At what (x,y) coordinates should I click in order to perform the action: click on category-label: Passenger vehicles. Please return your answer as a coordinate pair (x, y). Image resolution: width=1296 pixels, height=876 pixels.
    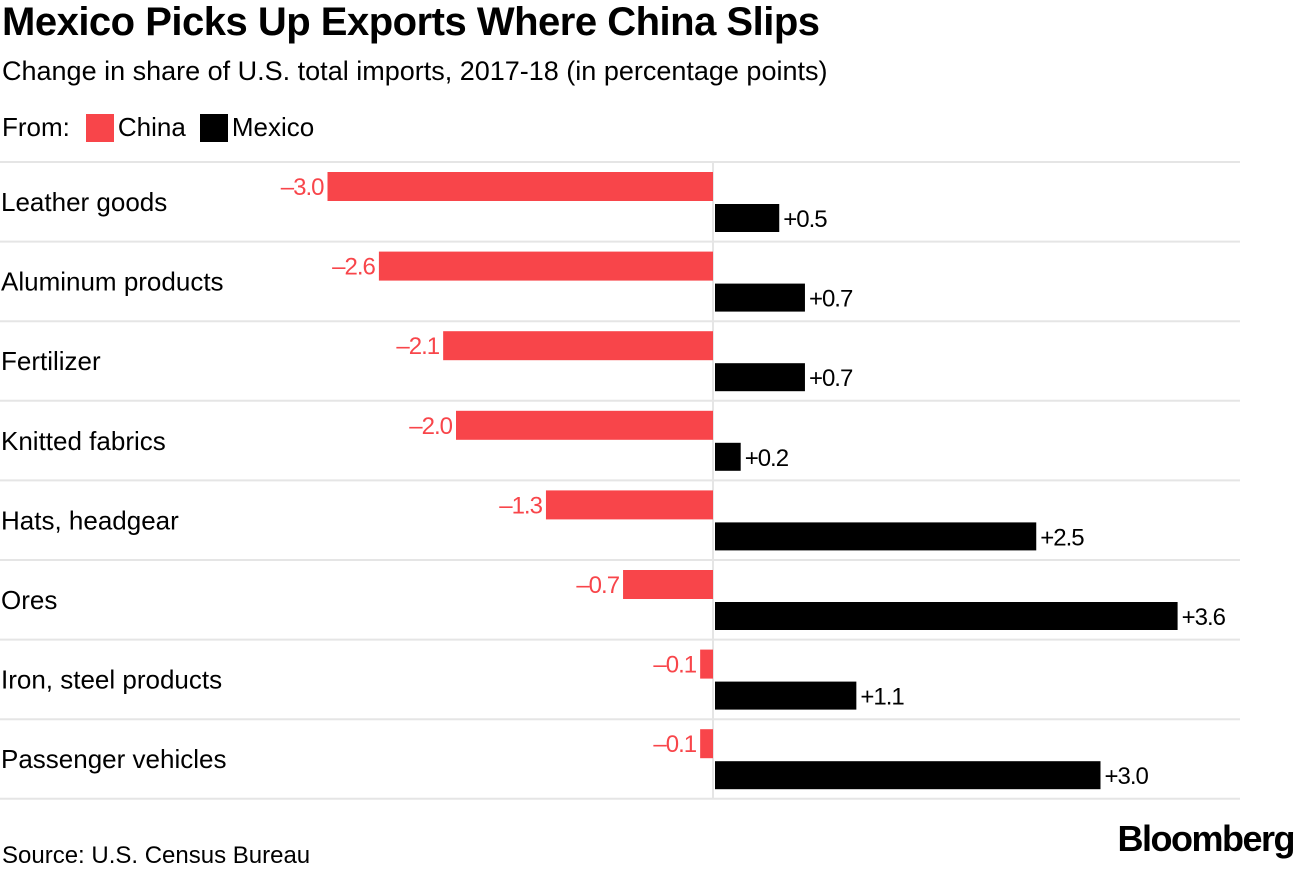
    Looking at the image, I should click on (113, 759).